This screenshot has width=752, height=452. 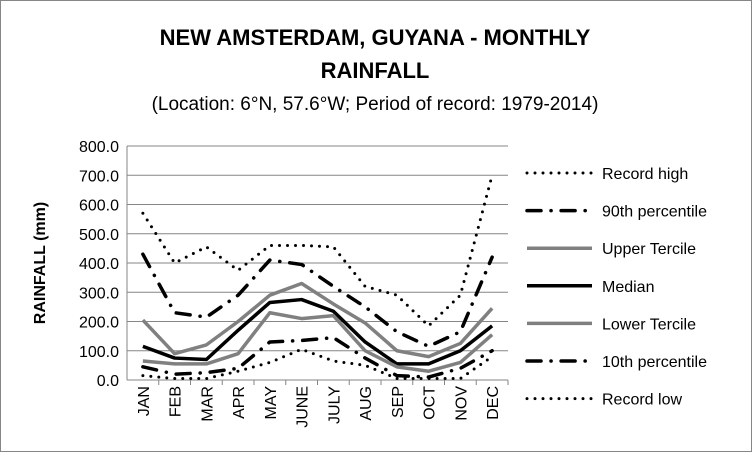 I want to click on x-tick-label: DEC, so click(x=493, y=403).